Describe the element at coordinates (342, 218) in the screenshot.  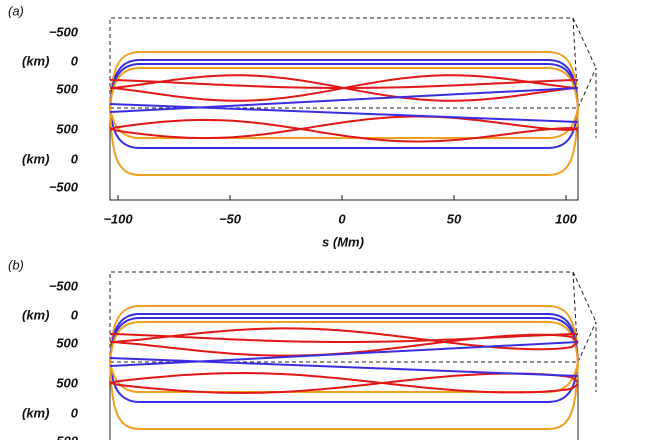
I see `x-tick-label: 0` at that location.